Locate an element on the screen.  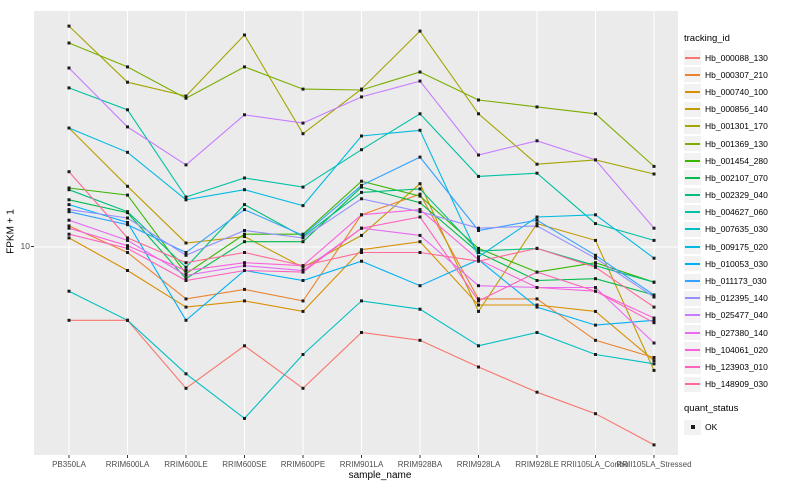
legend-item-label: Hb_001454_280 is located at coordinates (736, 160).